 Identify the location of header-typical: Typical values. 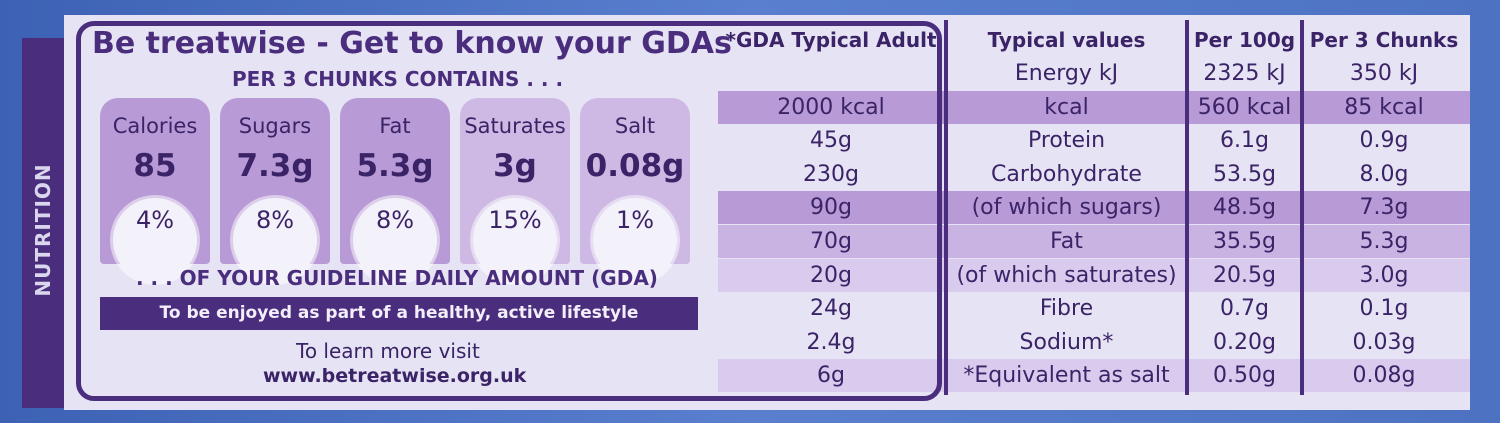
(1066, 40).